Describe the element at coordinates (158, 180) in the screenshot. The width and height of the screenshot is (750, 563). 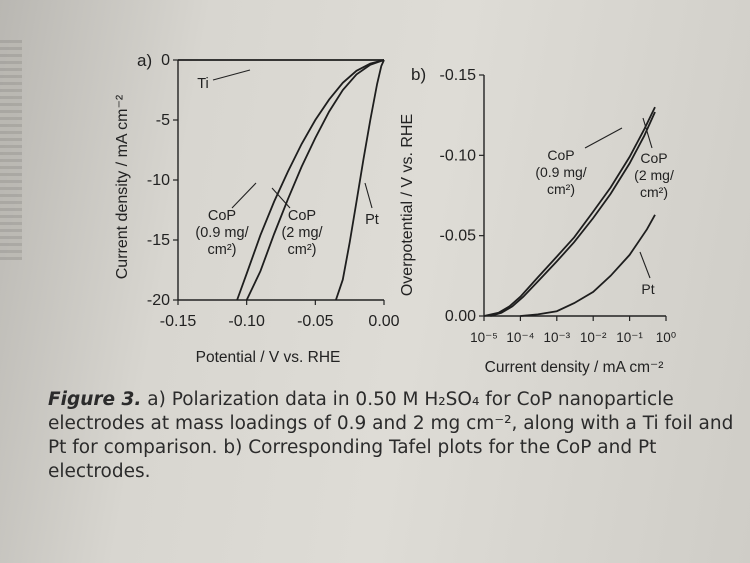
I see `panel-a-y-tick-label: -10` at that location.